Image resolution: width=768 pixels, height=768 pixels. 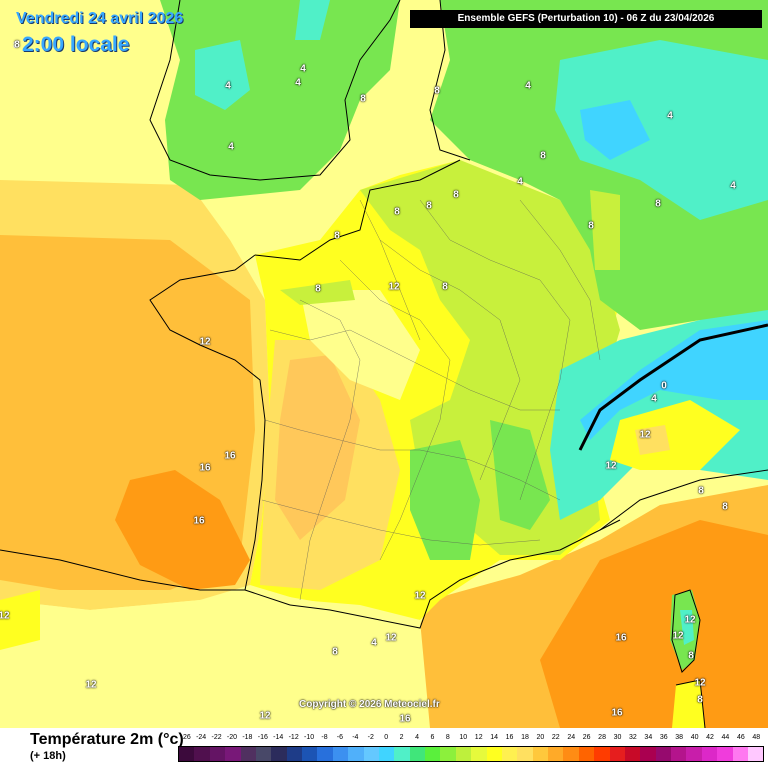 I want to click on southwest-core, so click(x=317, y=447).